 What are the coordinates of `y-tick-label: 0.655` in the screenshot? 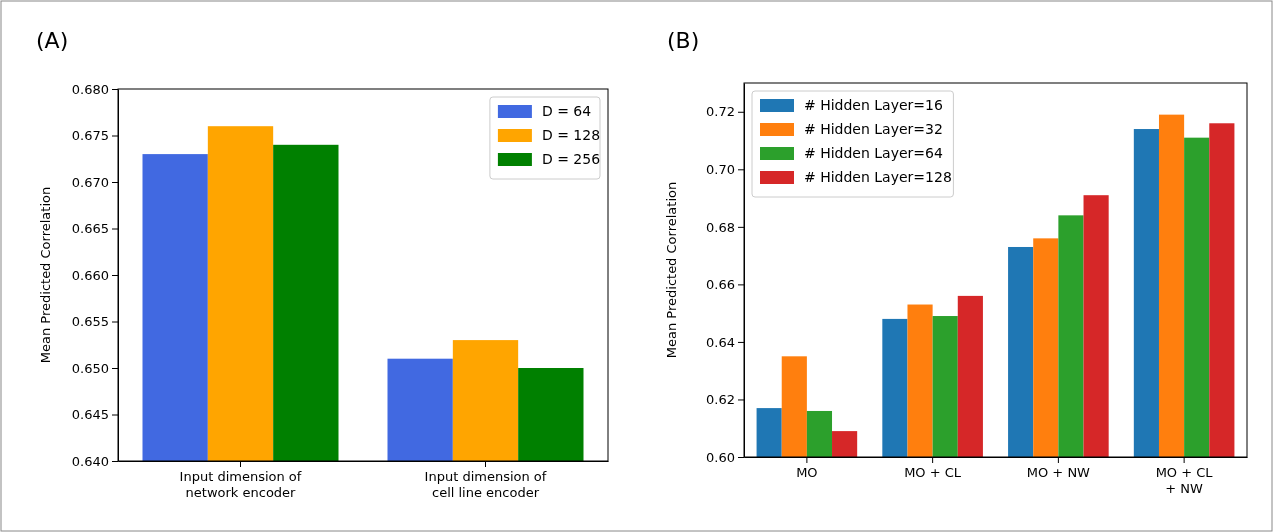 It's located at (90, 322).